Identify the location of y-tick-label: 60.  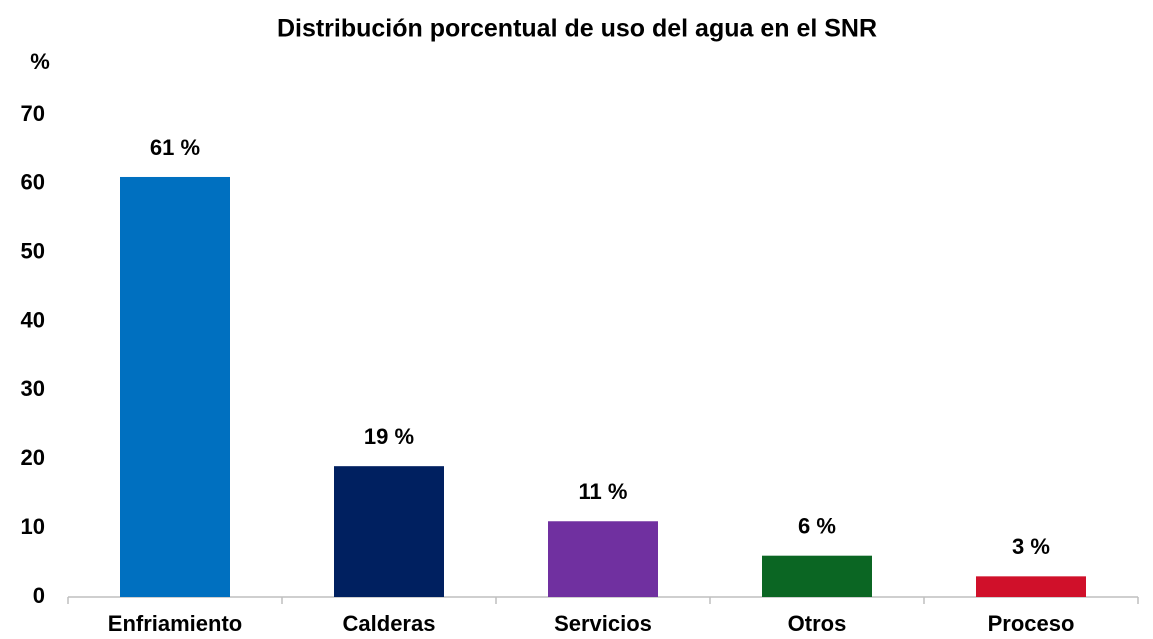
(33, 182).